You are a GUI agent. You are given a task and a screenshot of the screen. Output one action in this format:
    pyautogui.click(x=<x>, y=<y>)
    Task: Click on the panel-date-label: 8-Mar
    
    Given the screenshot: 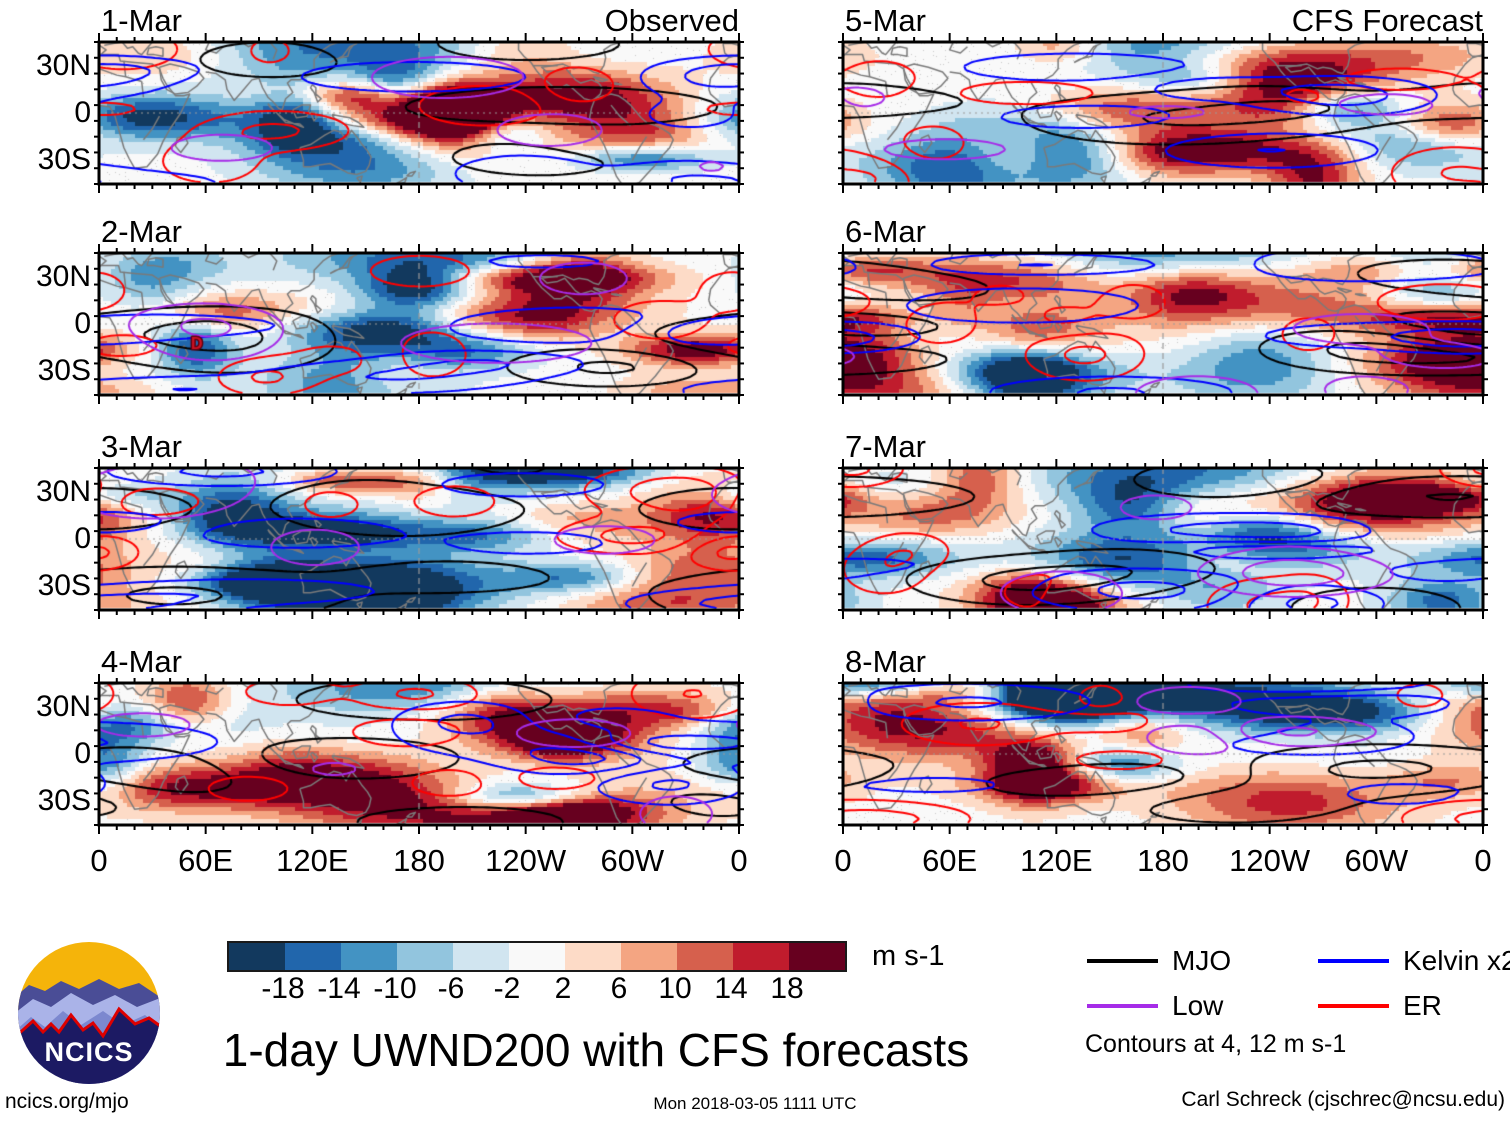 What is the action you would take?
    pyautogui.click(x=885, y=661)
    